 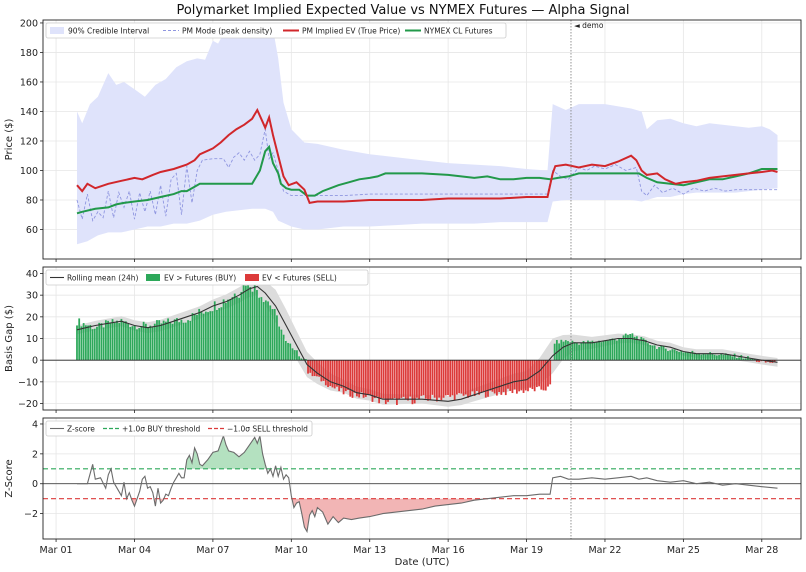 I want to click on legend-box, so click(x=179, y=428).